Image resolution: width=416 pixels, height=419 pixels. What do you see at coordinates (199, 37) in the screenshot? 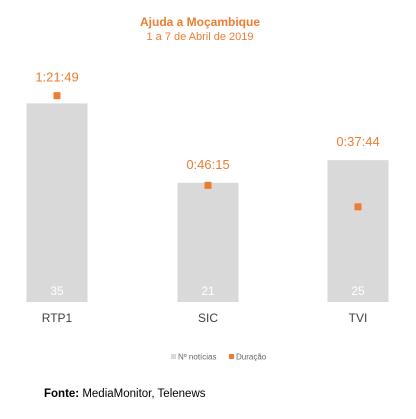
I see `chart-subtitle: 1 a 7 de Abril de 2019` at bounding box center [199, 37].